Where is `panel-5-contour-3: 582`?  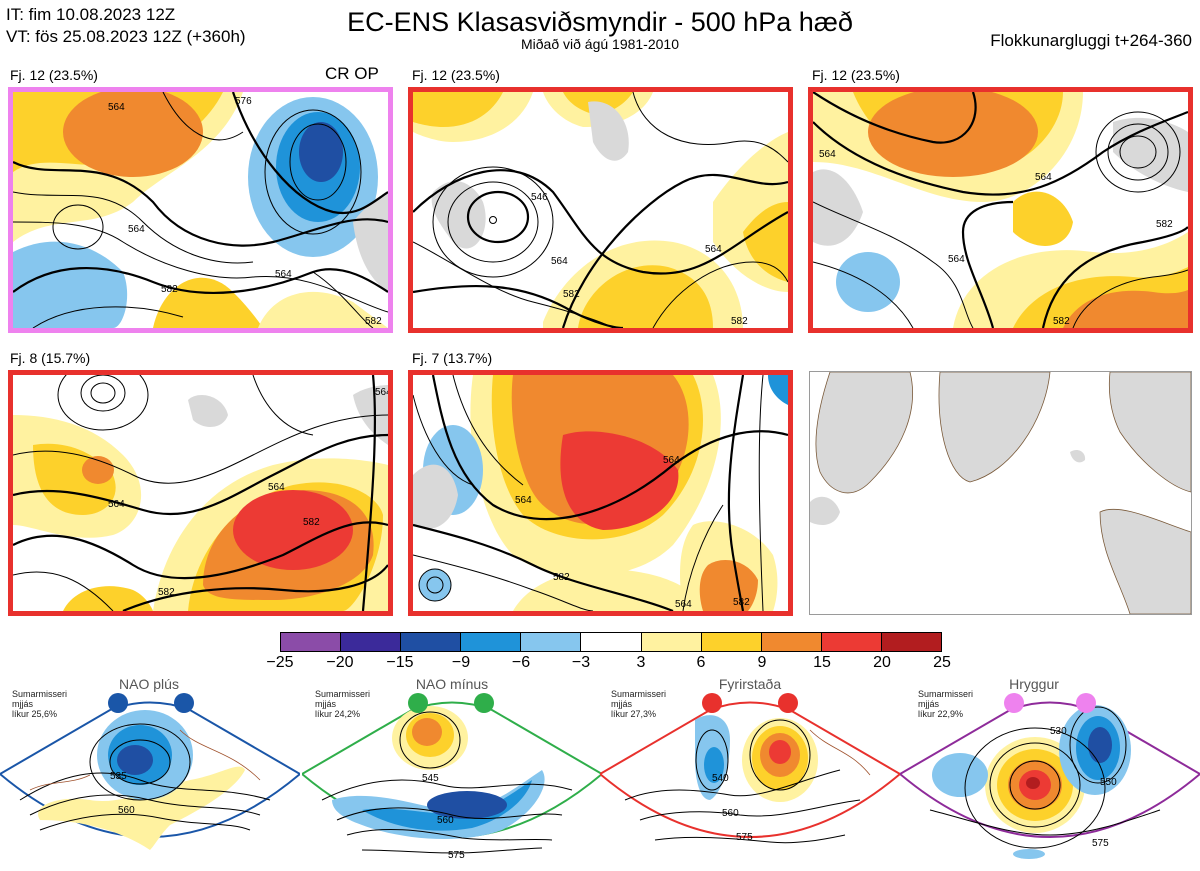
panel-5-contour-3: 582 is located at coordinates (561, 577).